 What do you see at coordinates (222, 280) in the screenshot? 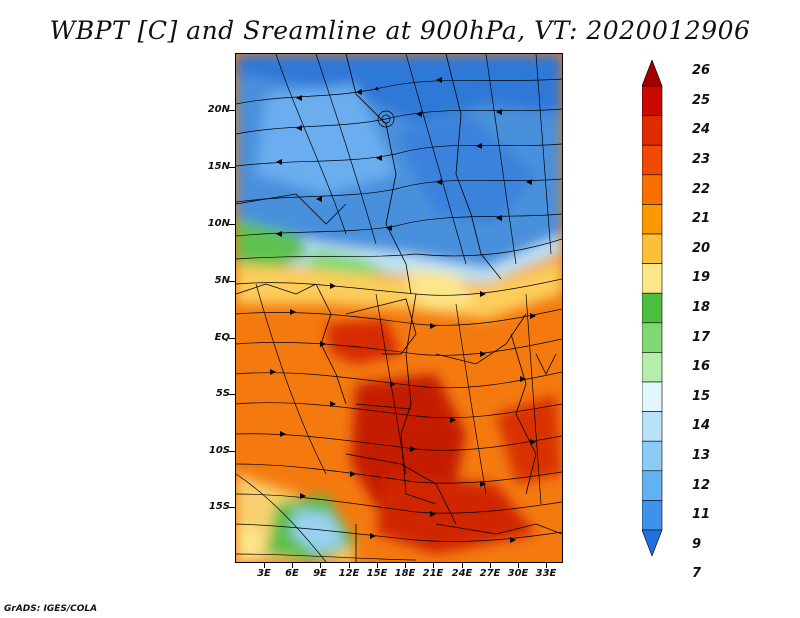
I see `lat-label: 5N` at bounding box center [222, 280].